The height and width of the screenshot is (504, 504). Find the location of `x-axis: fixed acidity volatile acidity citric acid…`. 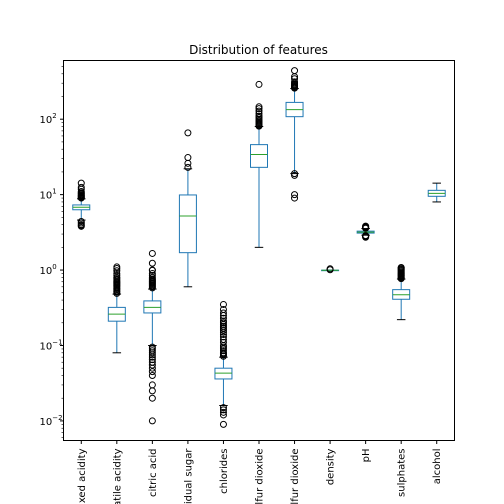

x-axis: fixed acidity volatile acidity citric acid… is located at coordinates (260, 472).